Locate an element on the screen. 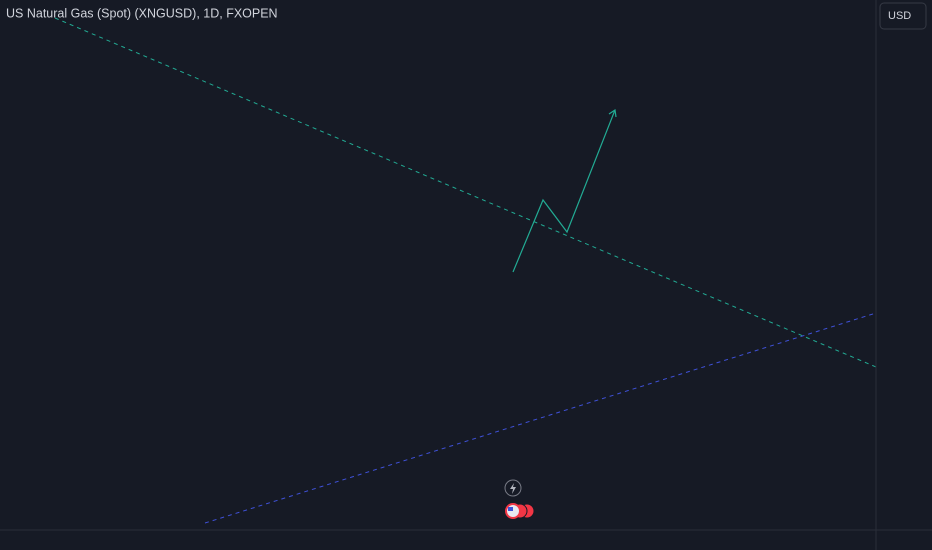  lightning-icon is located at coordinates (513, 488).